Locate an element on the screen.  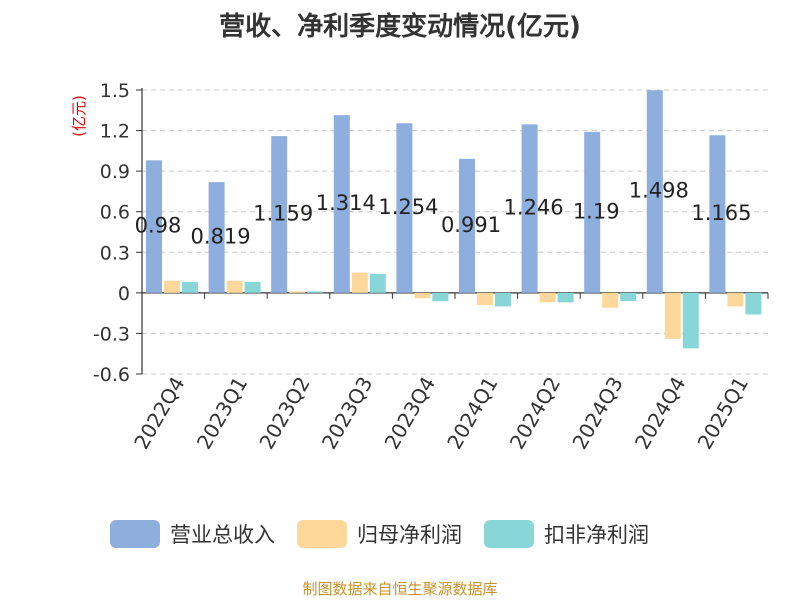
y-axis-label: (亿元) is located at coordinates (79, 116).